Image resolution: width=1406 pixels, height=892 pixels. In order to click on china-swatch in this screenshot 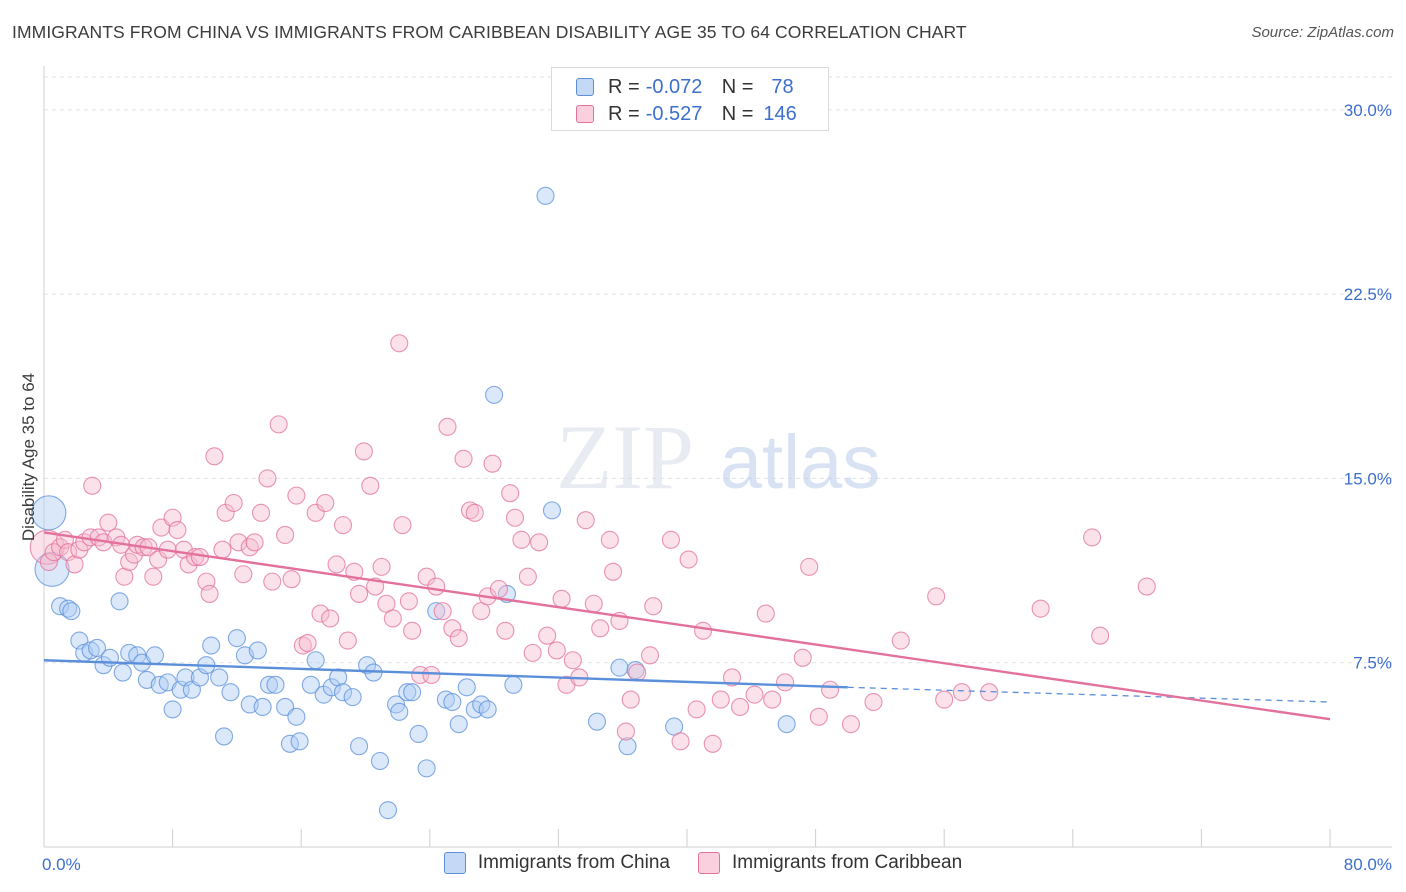, I will do `click(454, 863)`.